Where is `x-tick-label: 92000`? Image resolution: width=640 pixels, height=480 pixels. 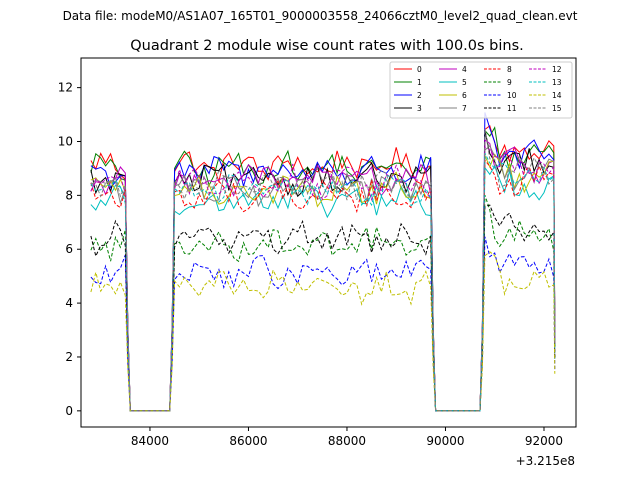
x-tick-label: 92000 is located at coordinates (544, 441).